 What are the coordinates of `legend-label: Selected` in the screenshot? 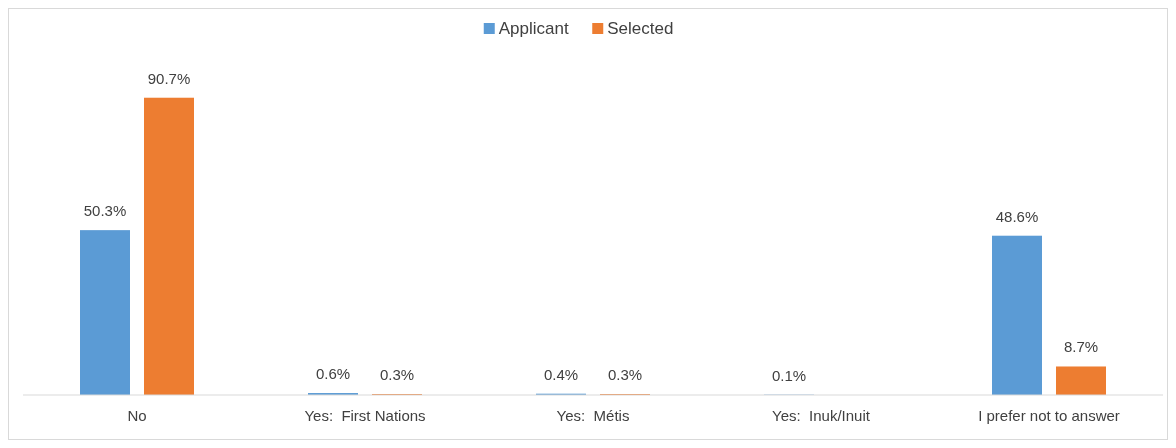 It's located at (640, 28).